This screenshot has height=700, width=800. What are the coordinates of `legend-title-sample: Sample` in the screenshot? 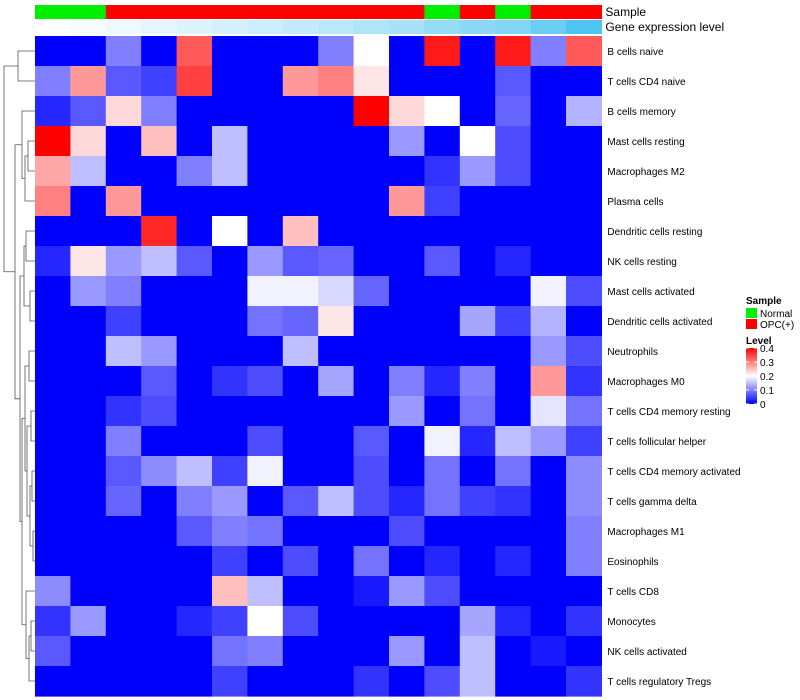 It's located at (764, 301).